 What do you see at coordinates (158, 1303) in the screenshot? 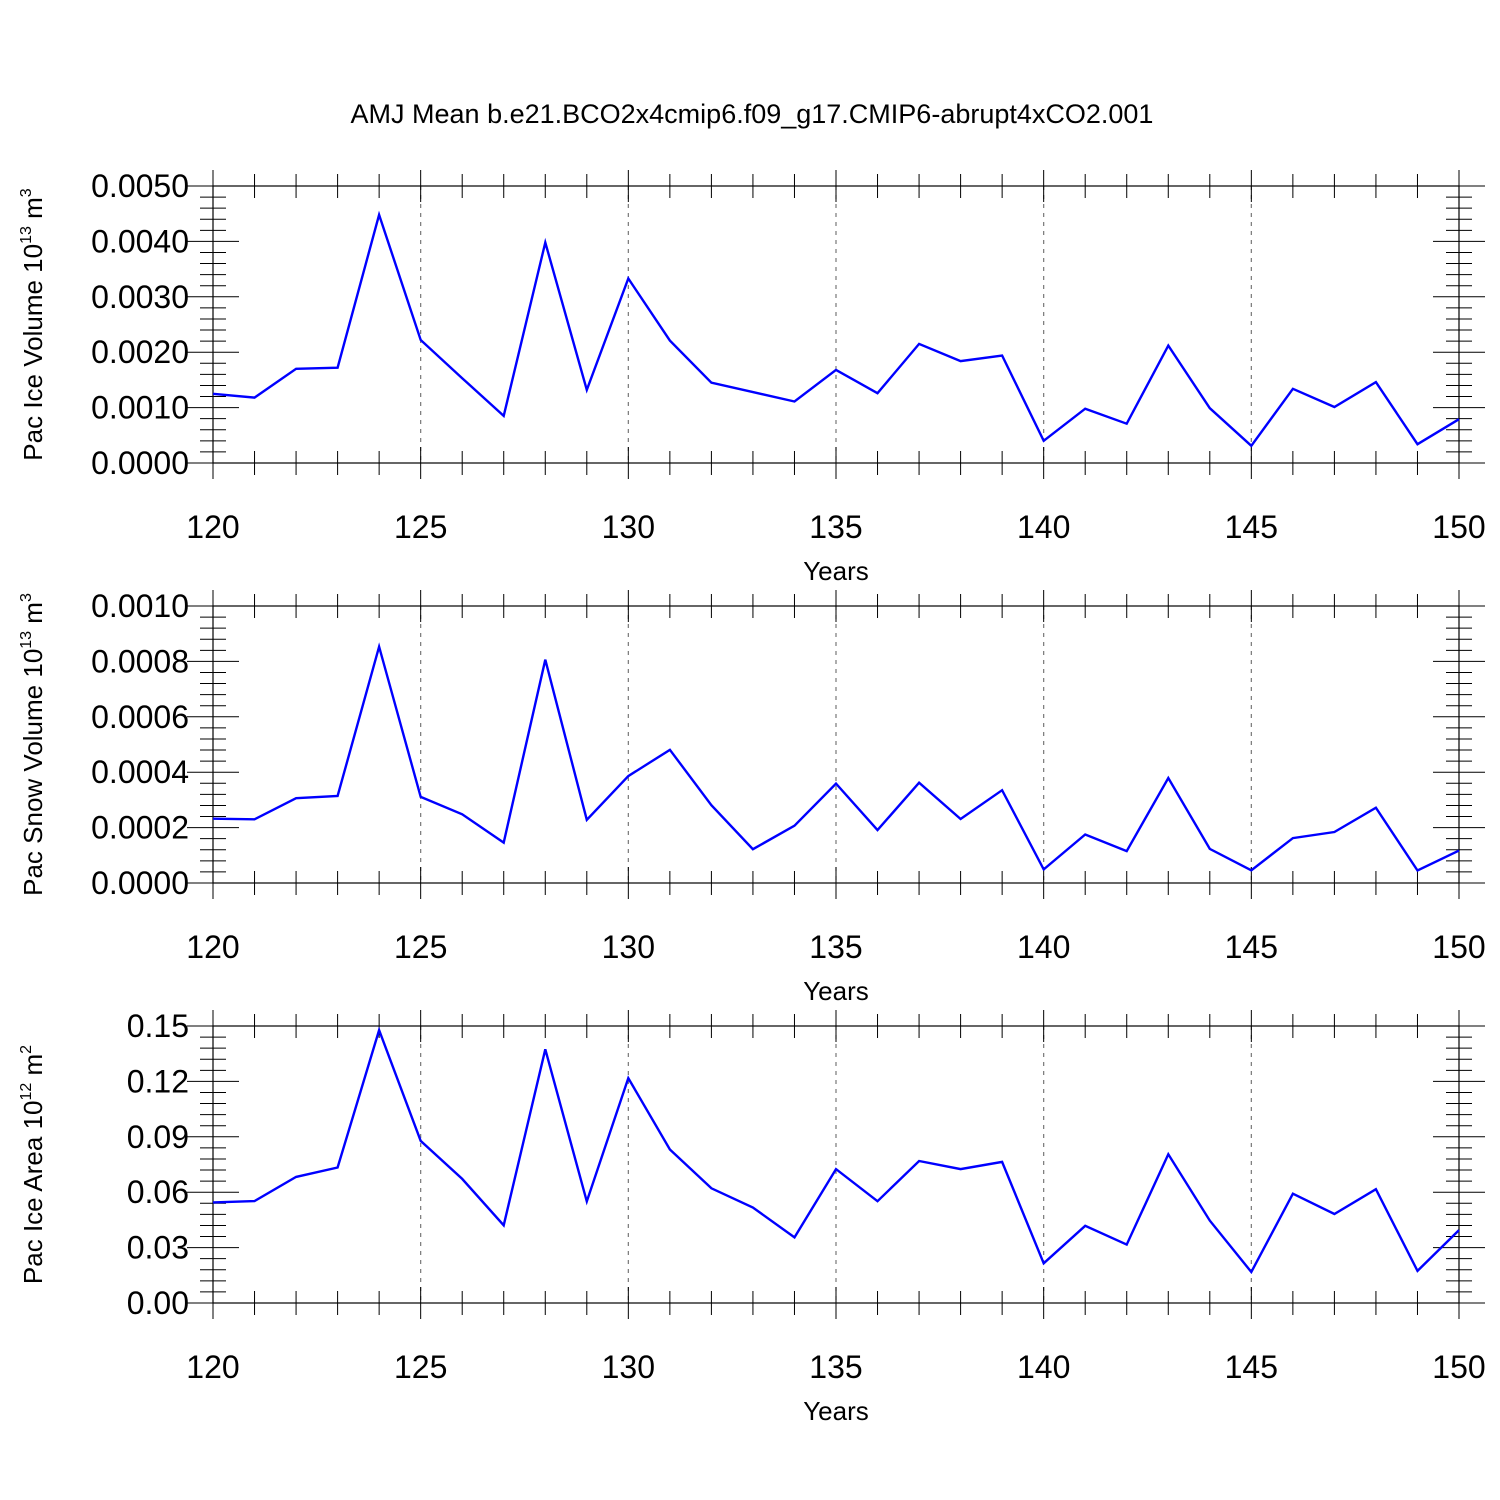
I see `y-tick-label: 0.00` at bounding box center [158, 1303].